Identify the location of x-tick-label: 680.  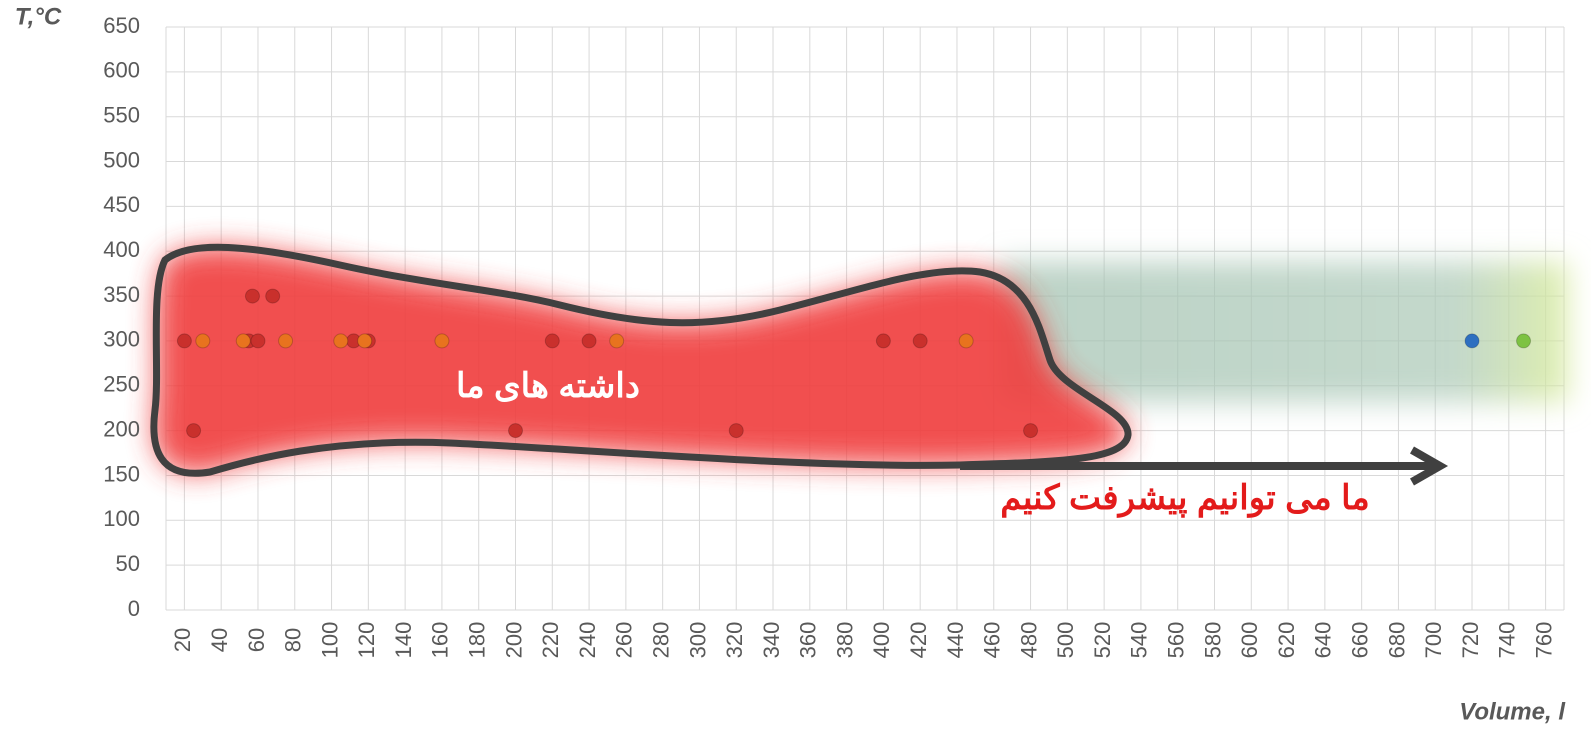
(1396, 640).